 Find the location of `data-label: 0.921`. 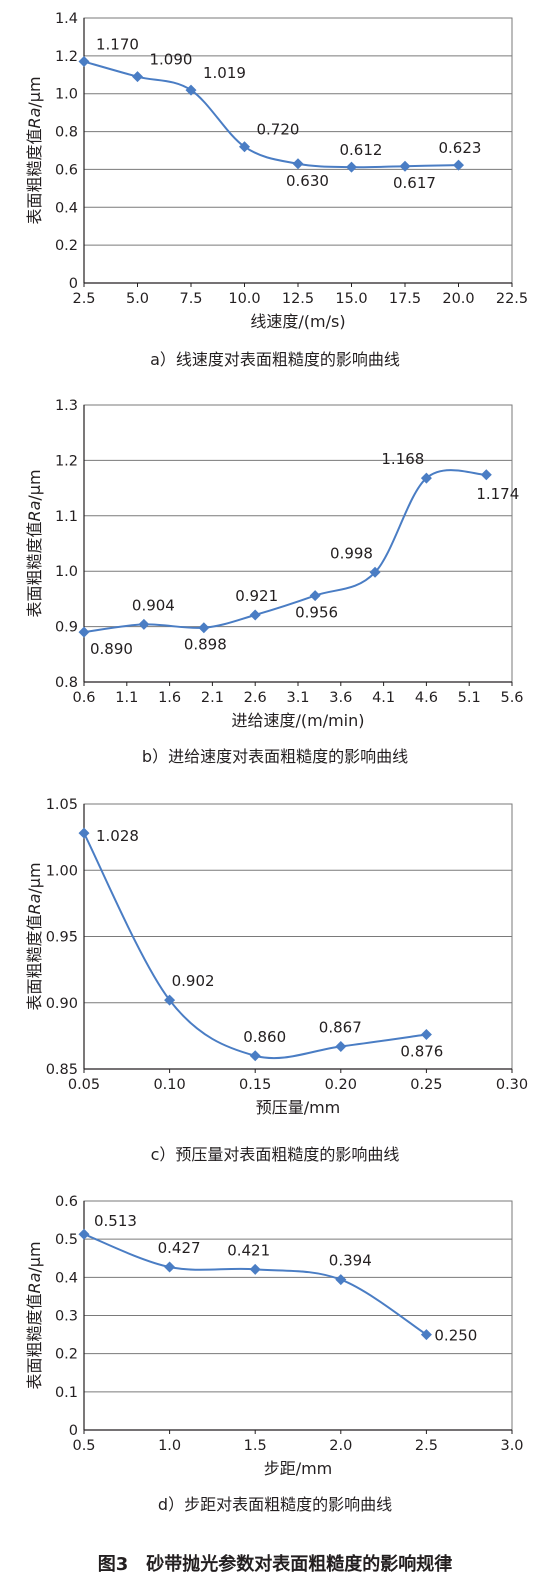

data-label: 0.921 is located at coordinates (256, 596).